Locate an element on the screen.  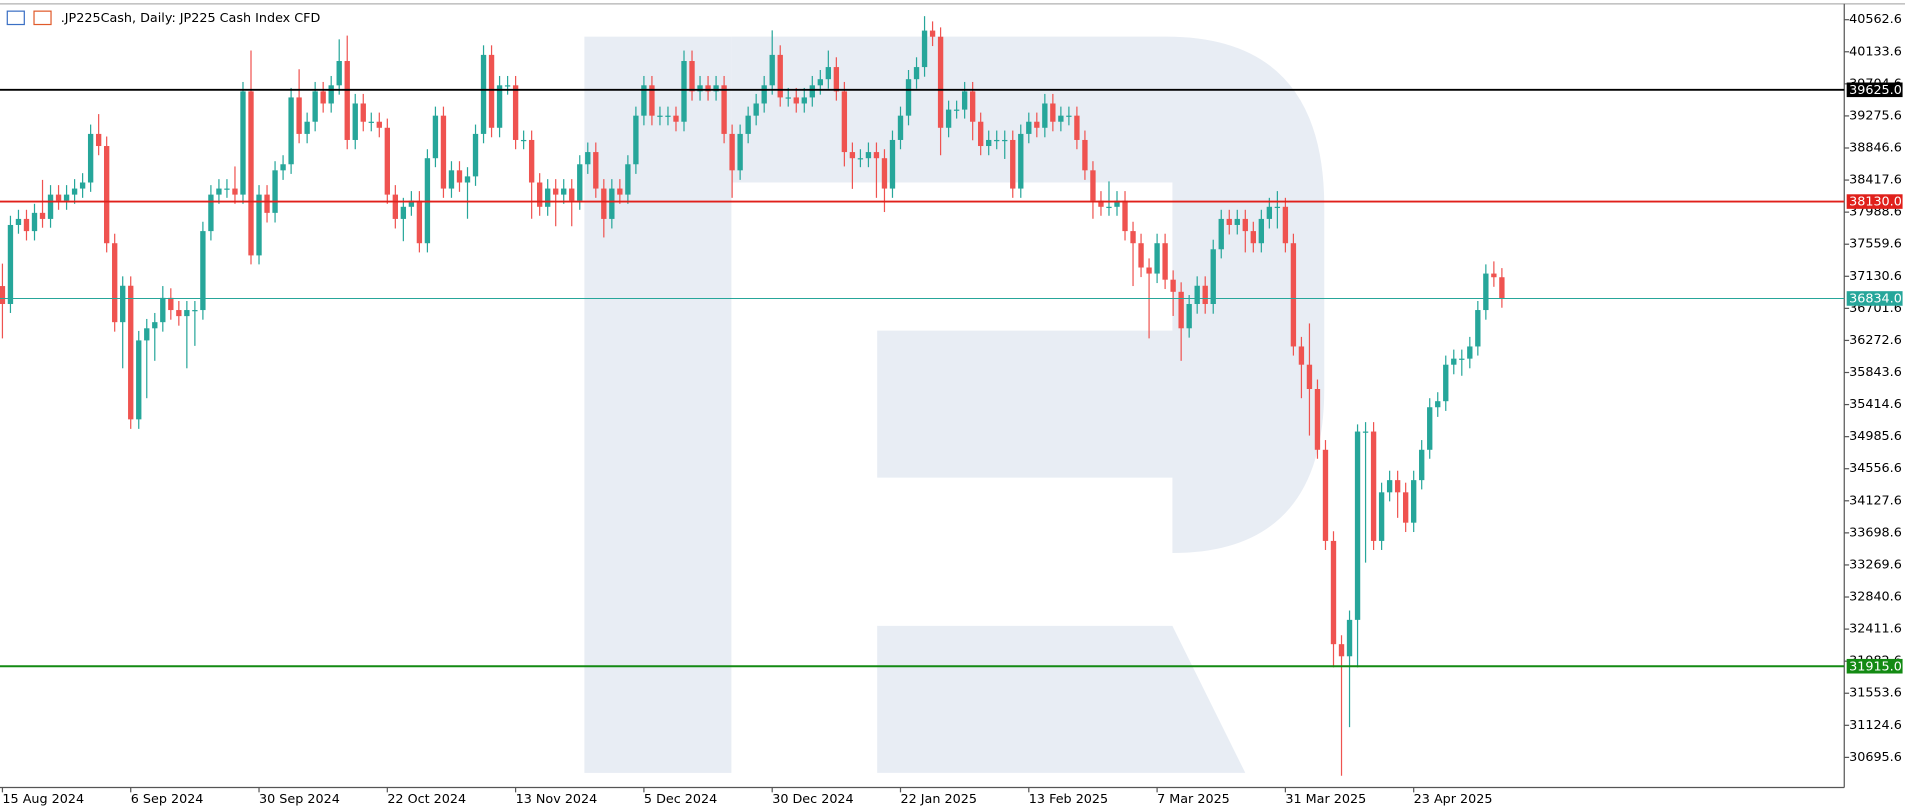
y-tick-label: 37130.6 is located at coordinates (1875, 276).